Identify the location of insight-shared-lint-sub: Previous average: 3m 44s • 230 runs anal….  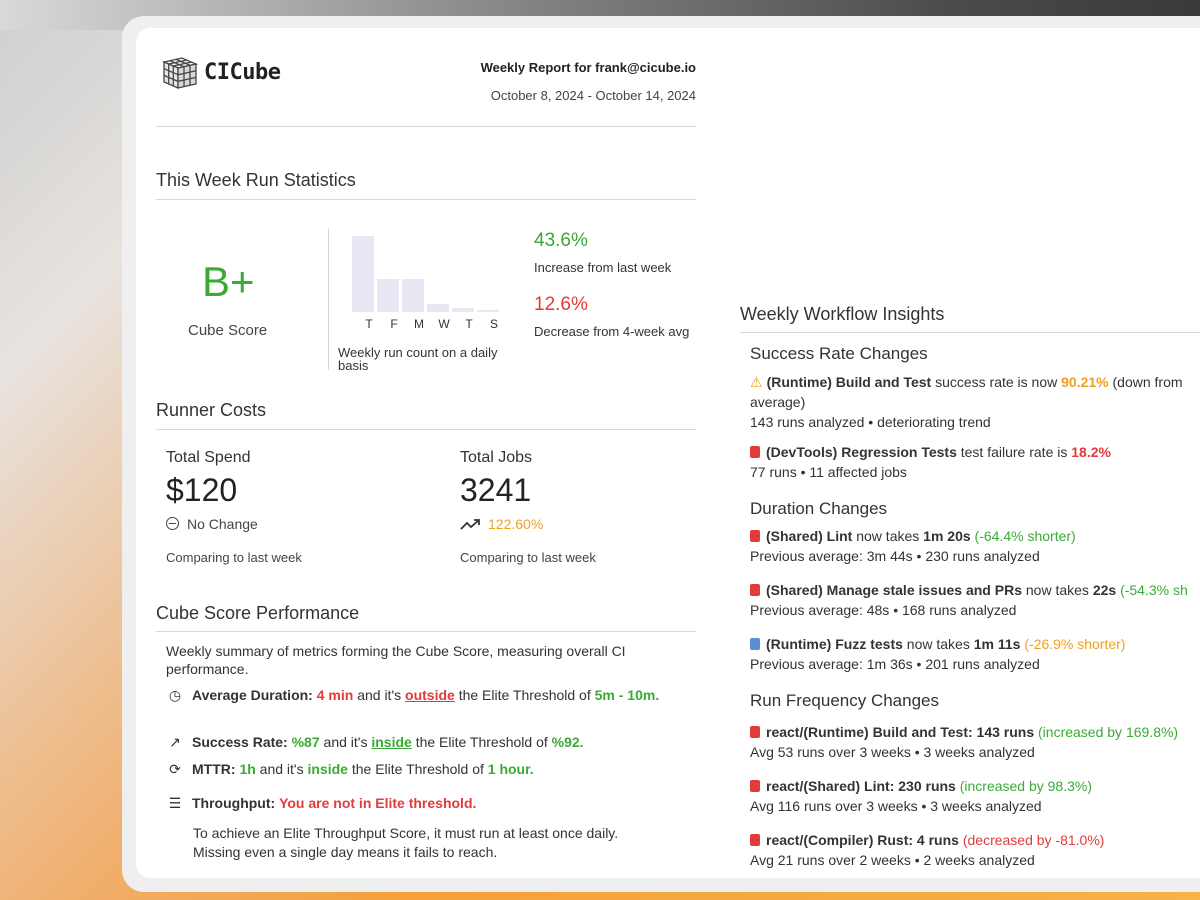
(895, 556).